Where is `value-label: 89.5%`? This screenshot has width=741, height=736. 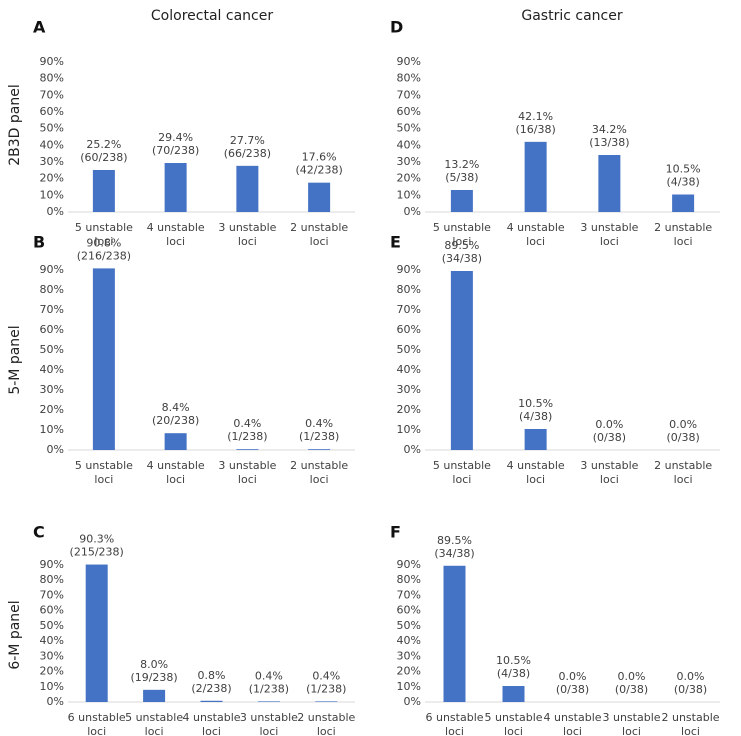 value-label: 89.5% is located at coordinates (461, 245).